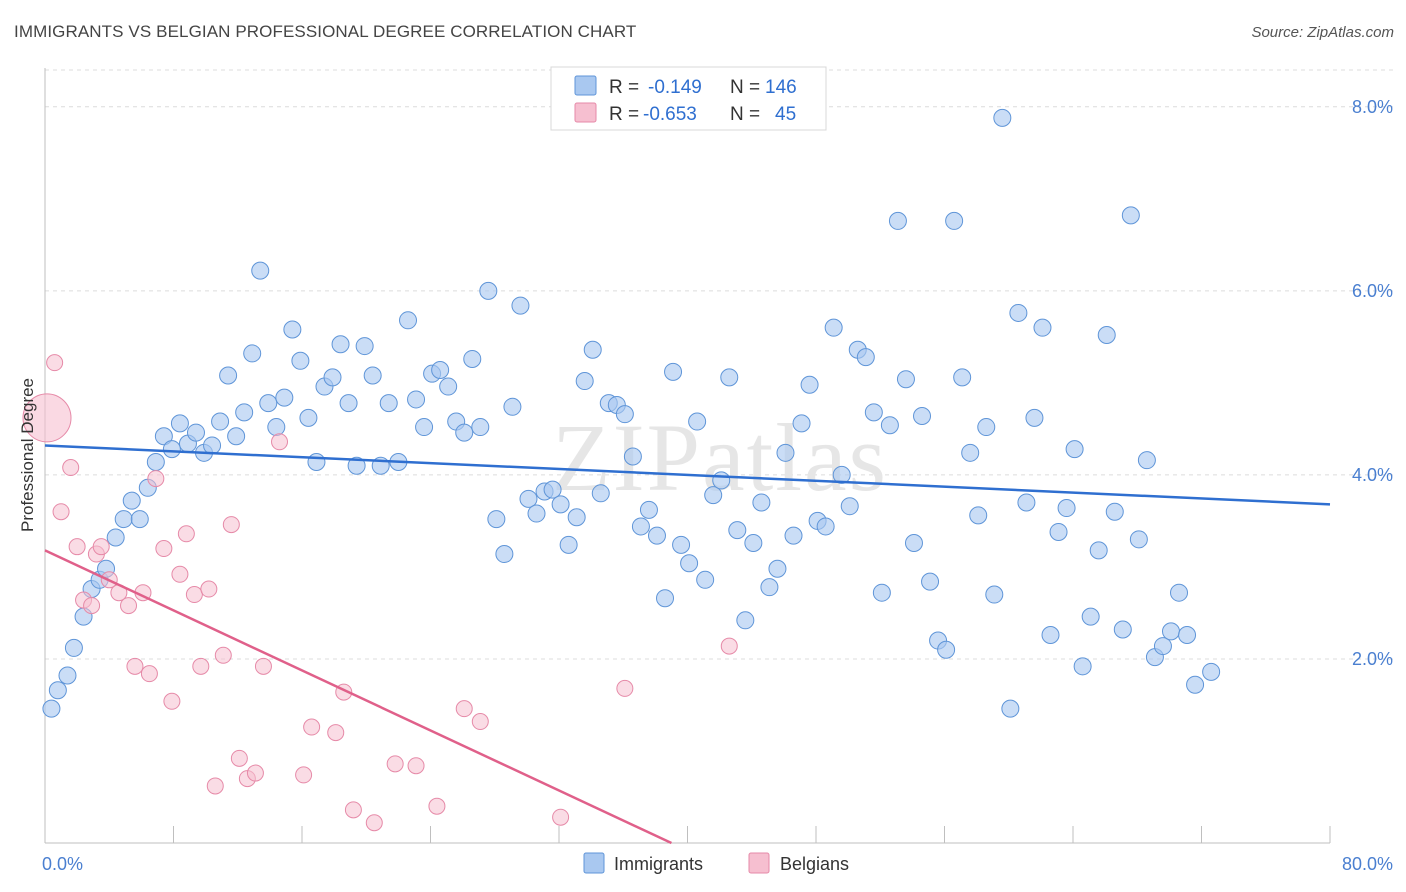  I want to click on bottom-legend-swatch-immigrants, so click(594, 863).